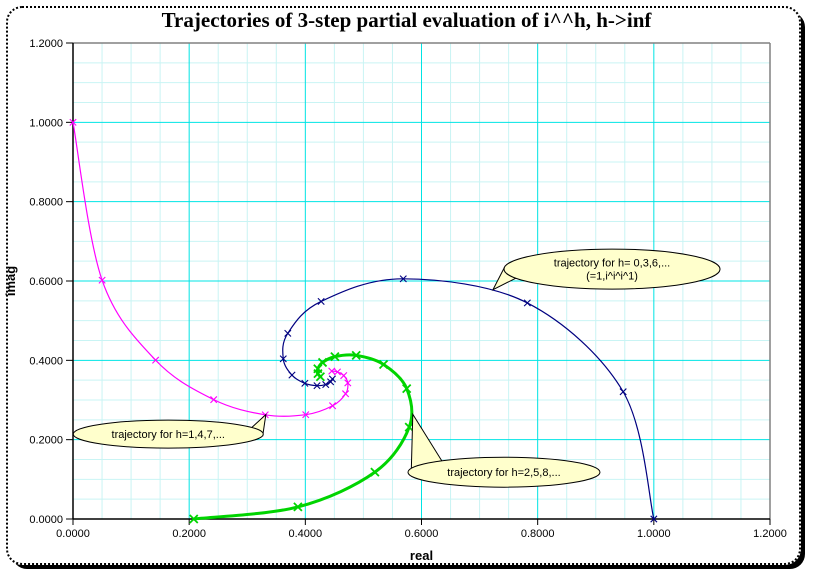  I want to click on x-tick-label: 0.4000, so click(306, 534).